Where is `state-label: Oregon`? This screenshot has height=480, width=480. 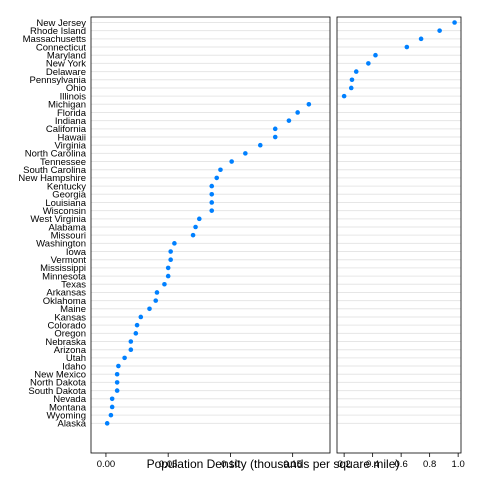 state-label: Oregon is located at coordinates (70, 334).